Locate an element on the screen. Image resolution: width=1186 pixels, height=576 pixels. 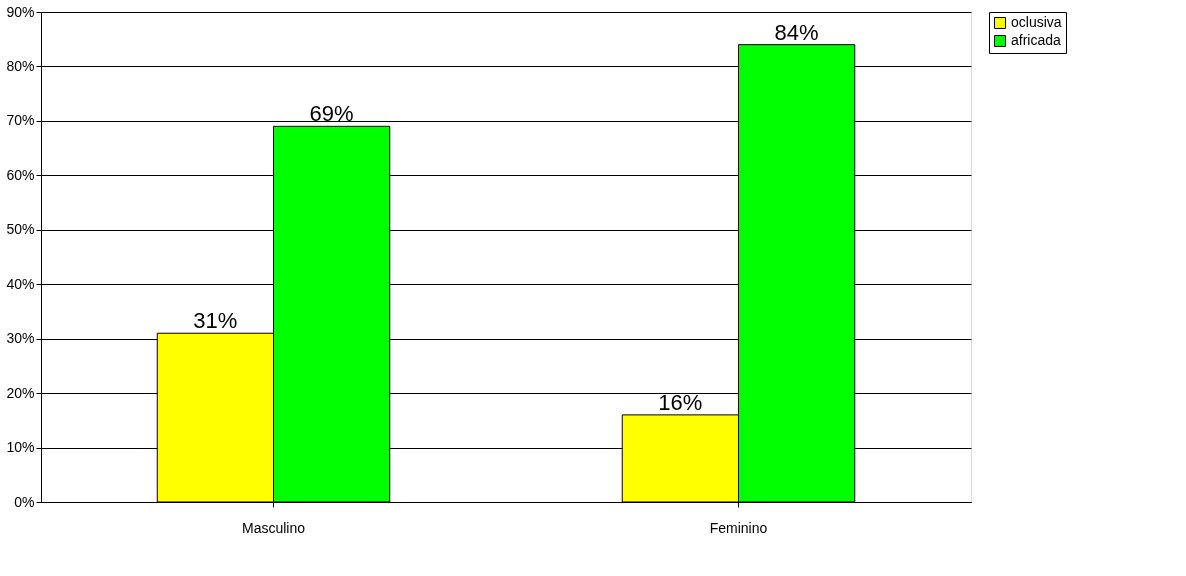
y-tick-label: 0% is located at coordinates (24, 501).